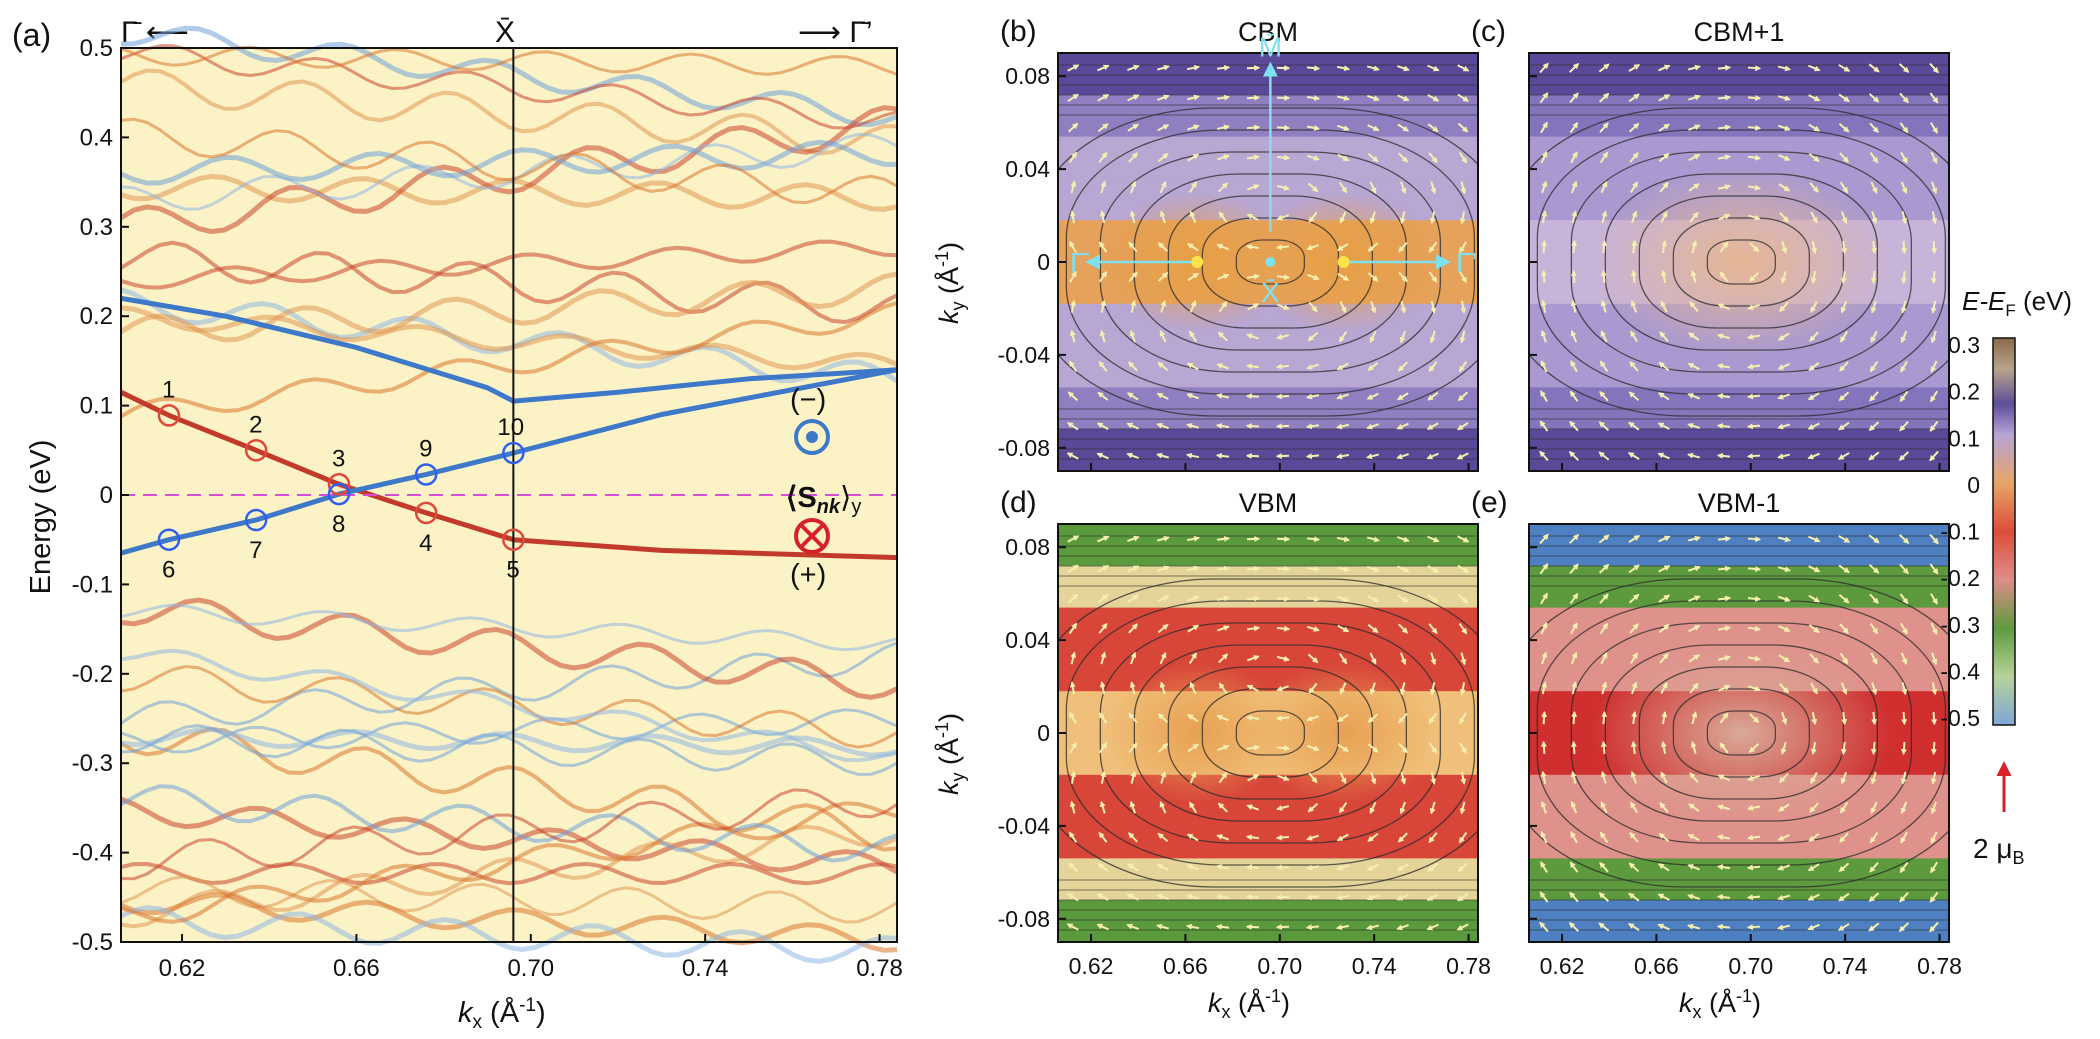 Image resolution: width=2100 pixels, height=1039 pixels. I want to click on colorbar-tick-label: 0.2, so click(1964, 392).